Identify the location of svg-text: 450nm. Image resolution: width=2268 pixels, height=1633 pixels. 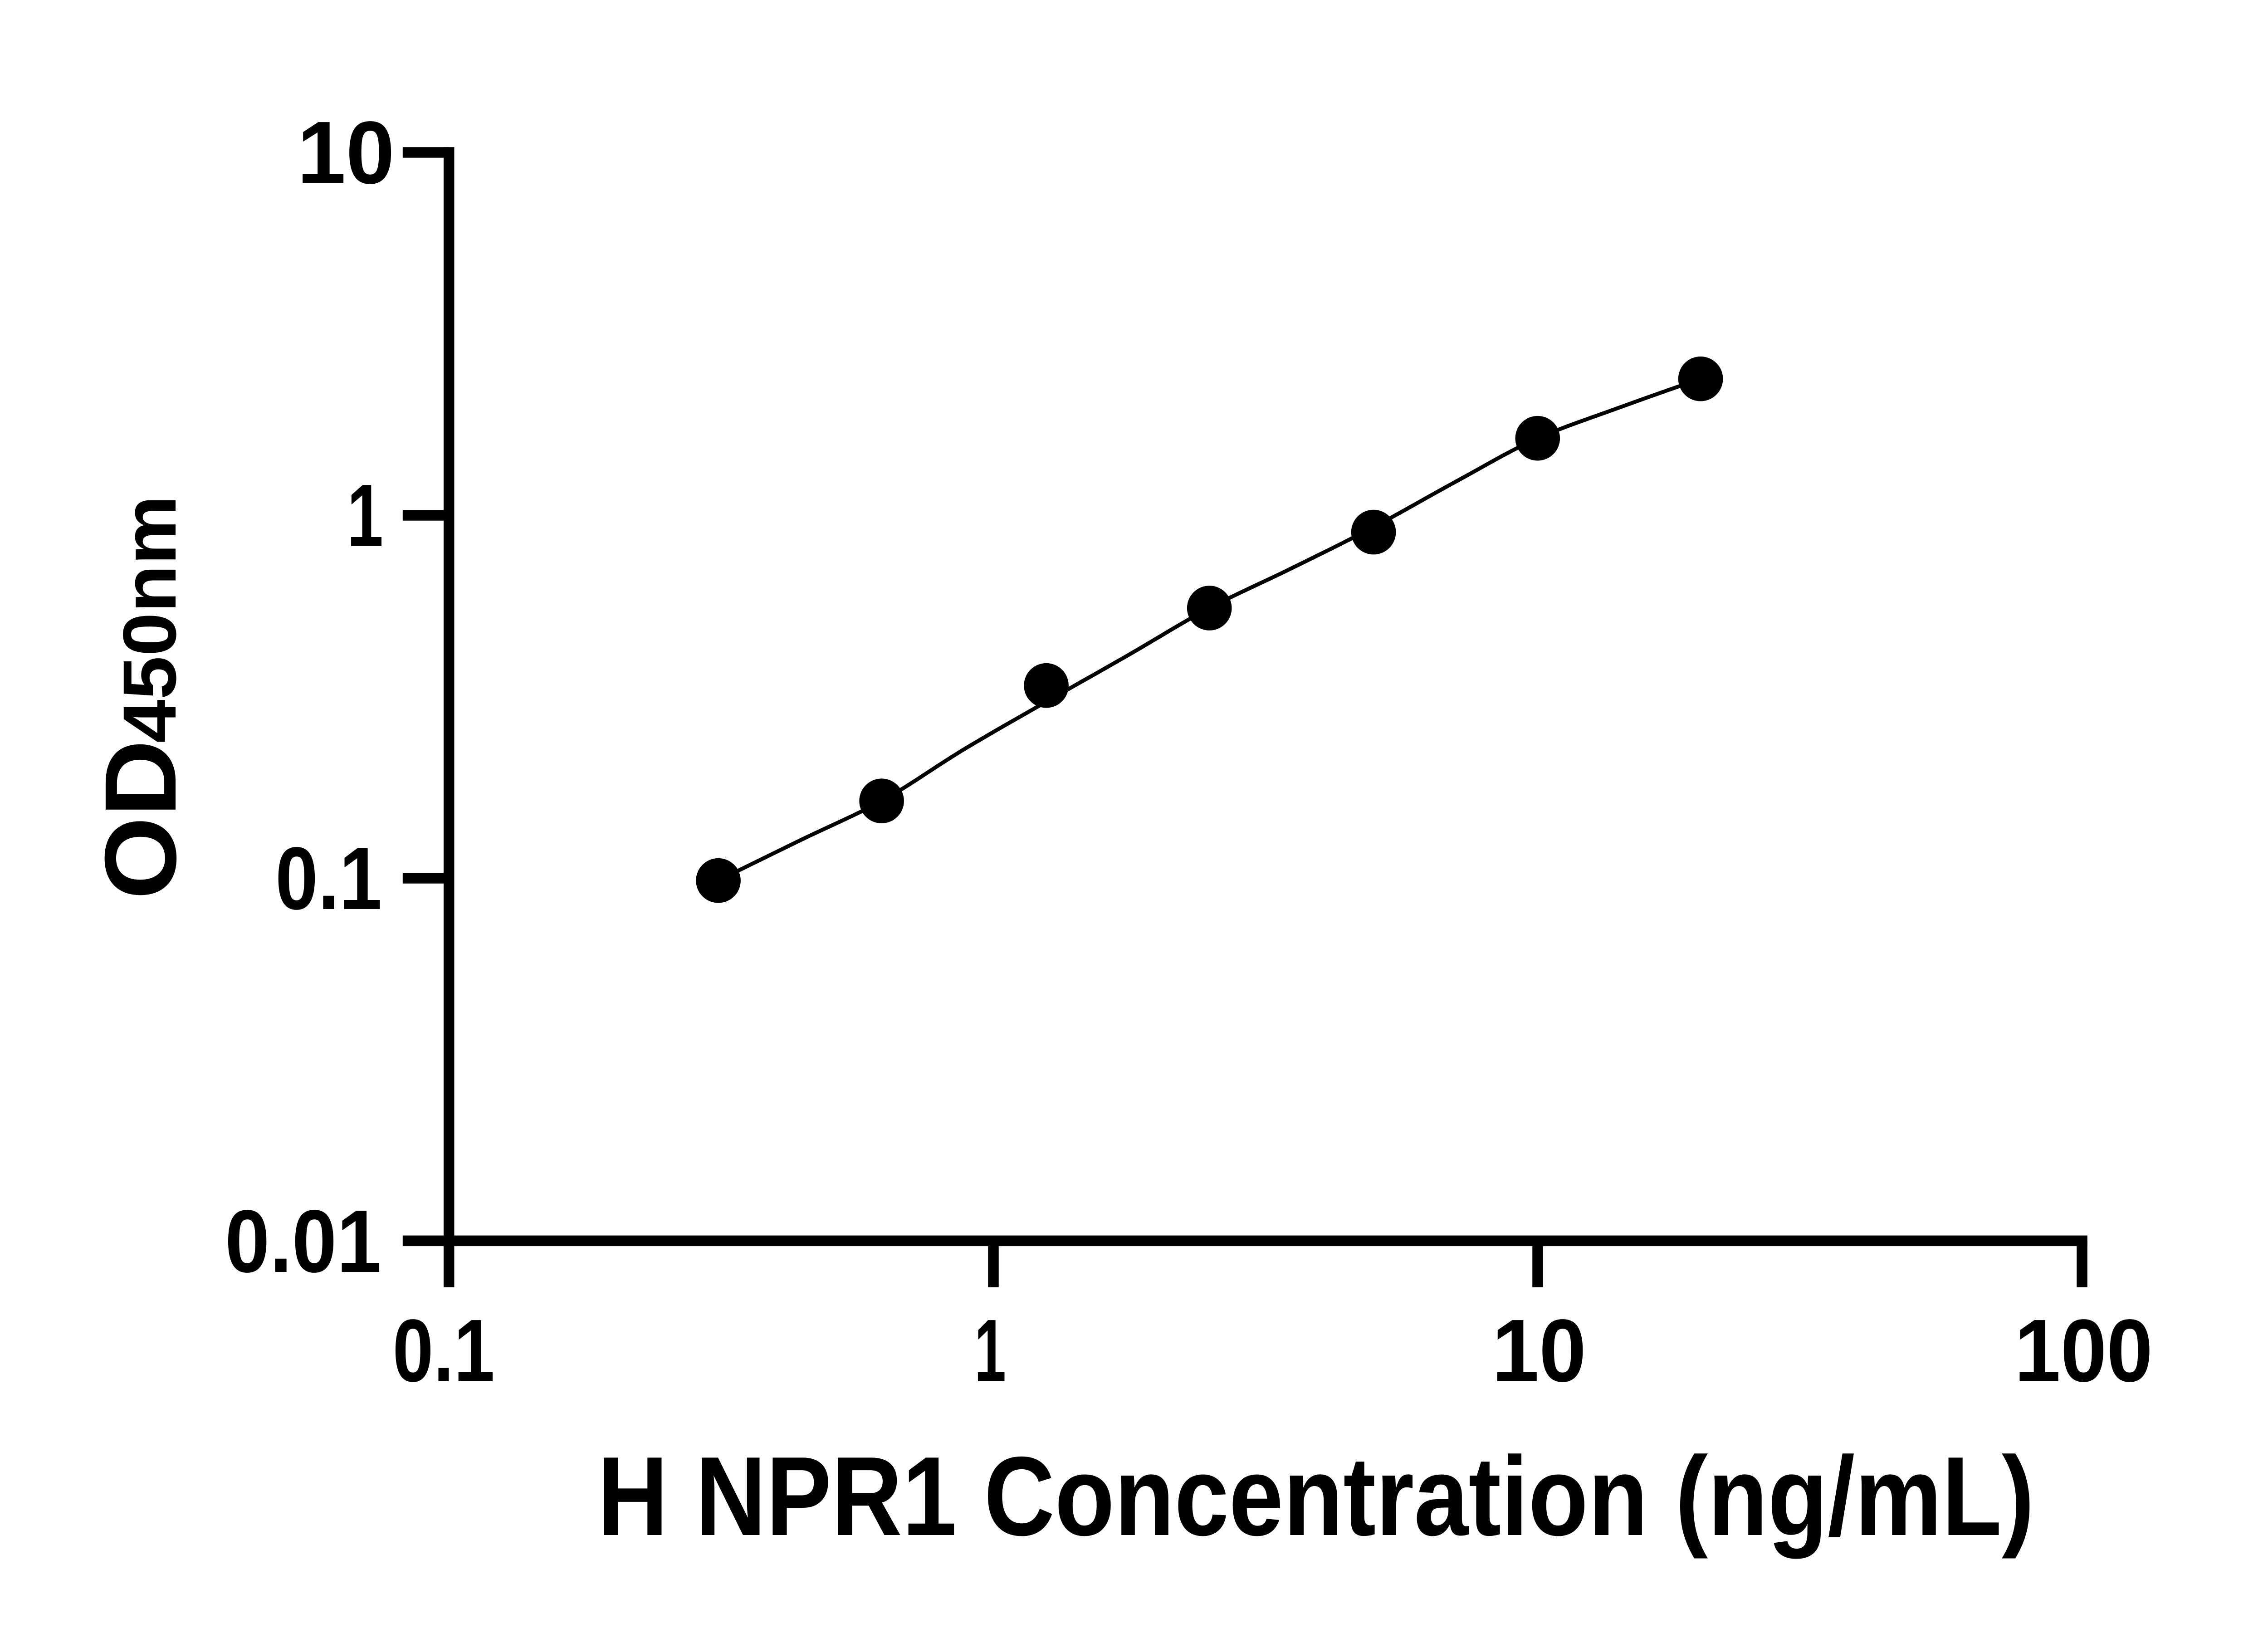
(150, 619).